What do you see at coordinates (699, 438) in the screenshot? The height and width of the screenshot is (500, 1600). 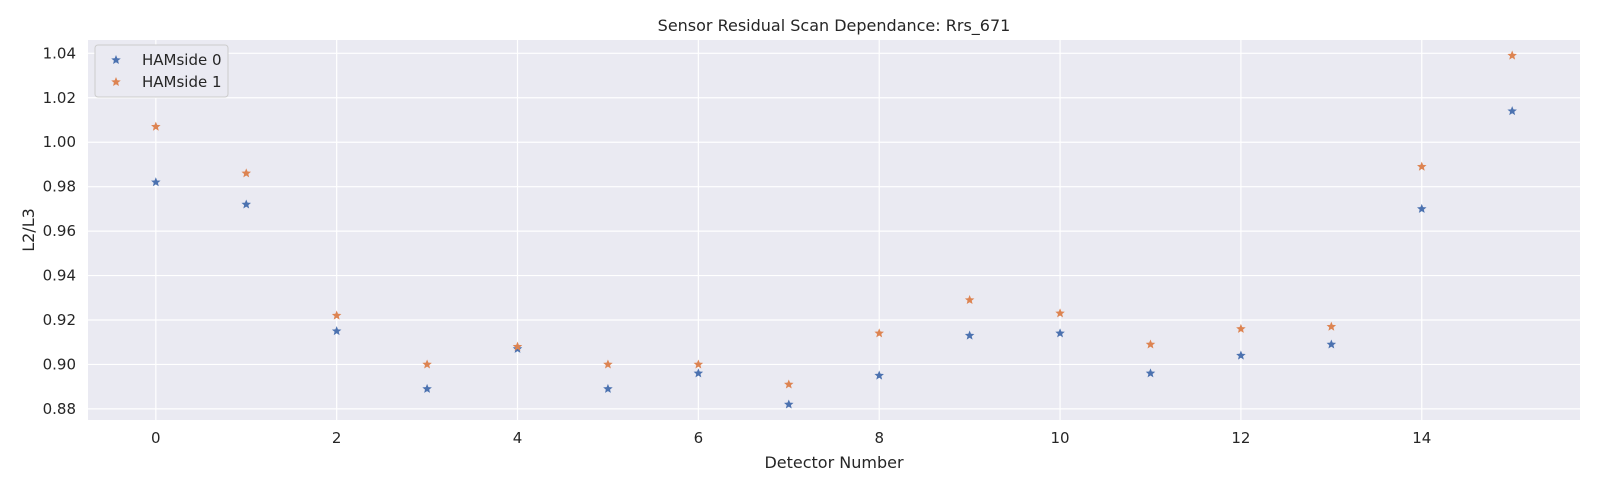 I see `x-tick-label: 6` at bounding box center [699, 438].